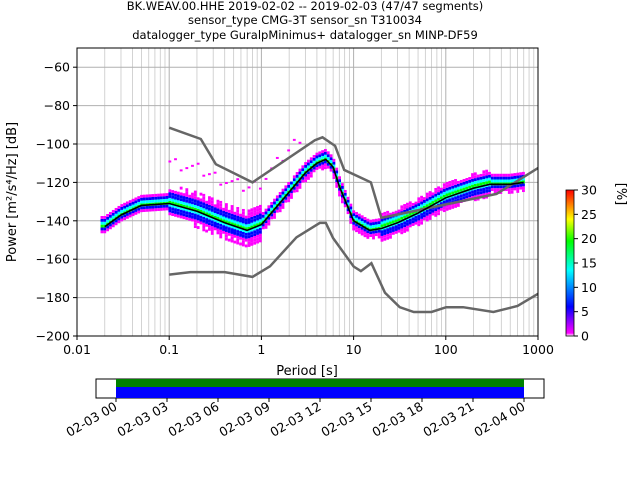 Image resolution: width=640 pixels, height=480 pixels. What do you see at coordinates (295, 419) in the screenshot?
I see `date-tick-label: 02-03 12` at bounding box center [295, 419].